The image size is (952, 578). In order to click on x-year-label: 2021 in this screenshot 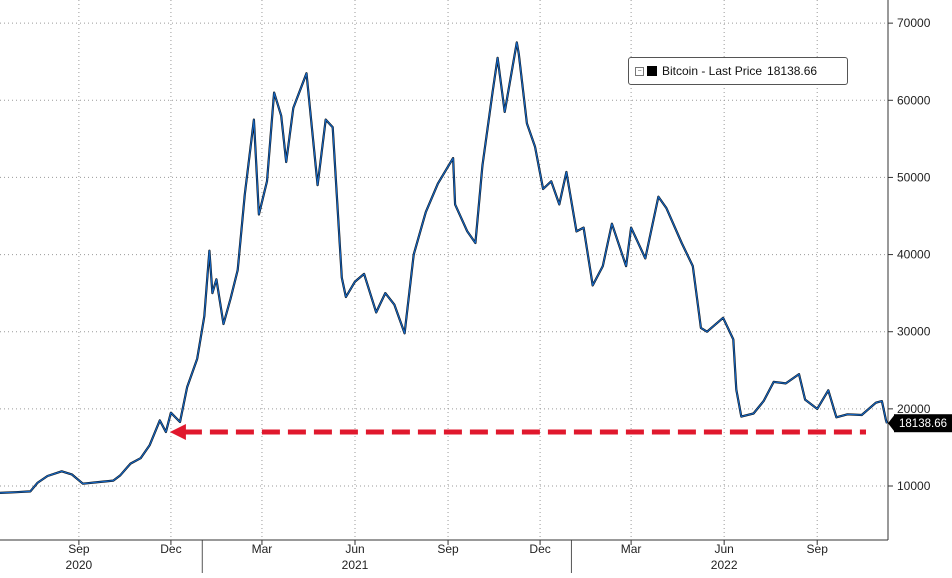, I will do `click(355, 565)`.